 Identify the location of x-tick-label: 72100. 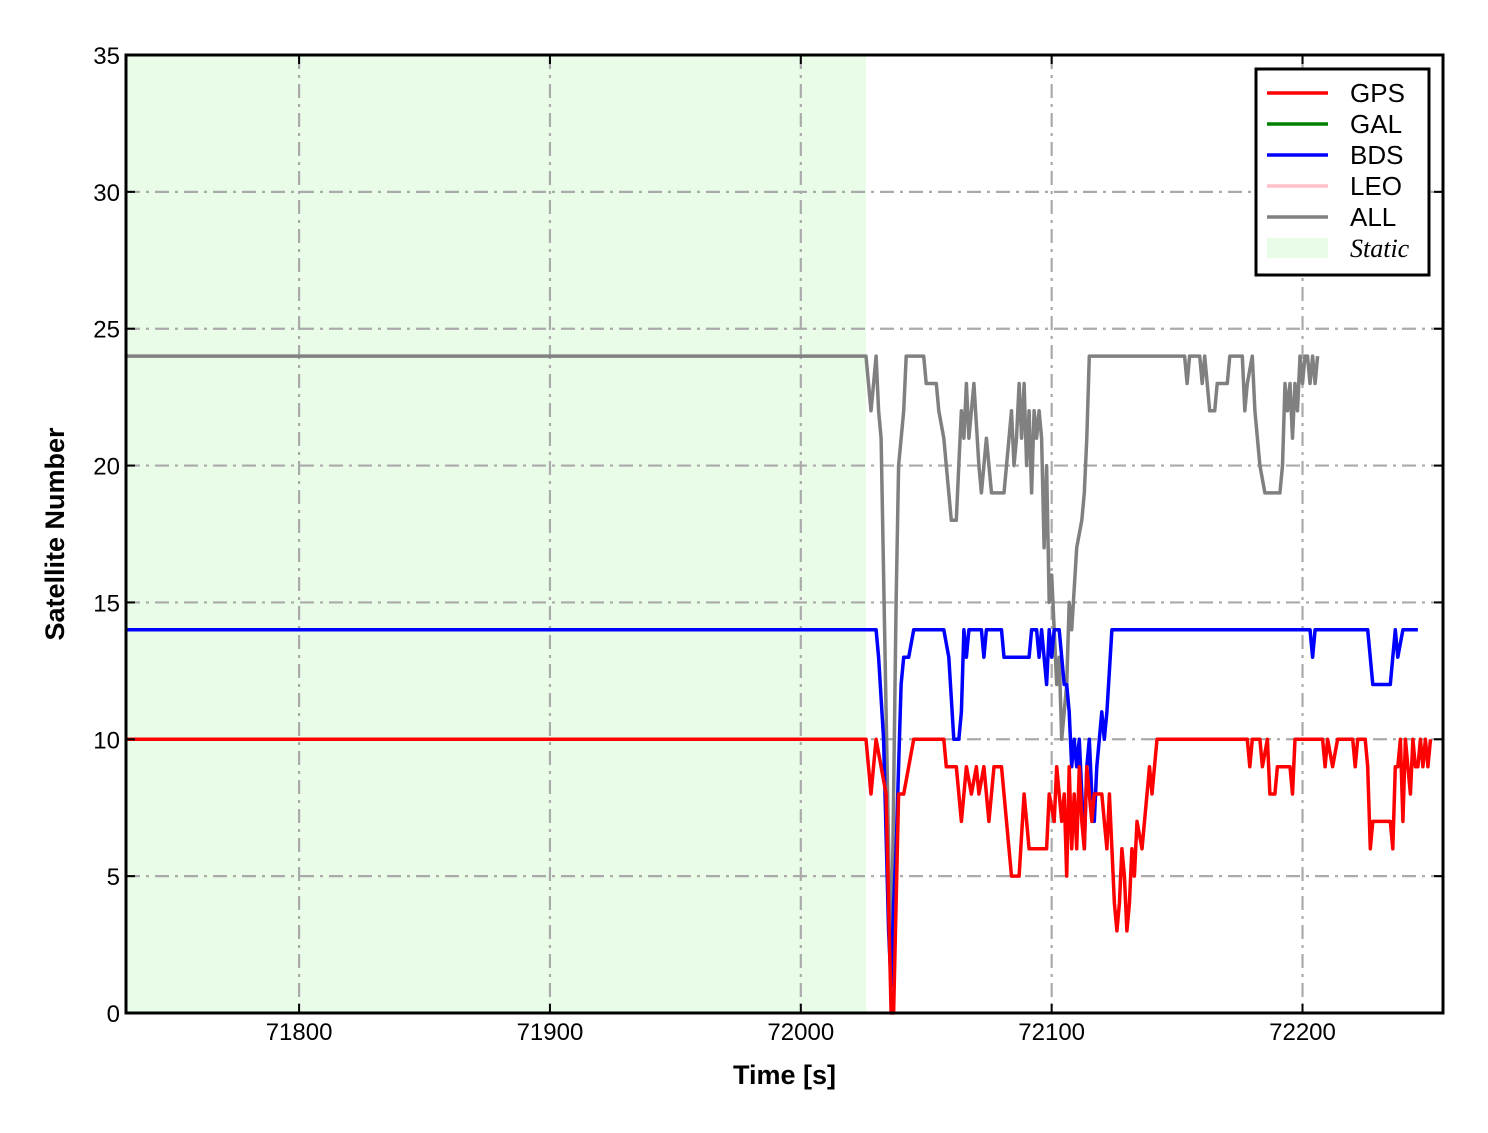
(1051, 1032).